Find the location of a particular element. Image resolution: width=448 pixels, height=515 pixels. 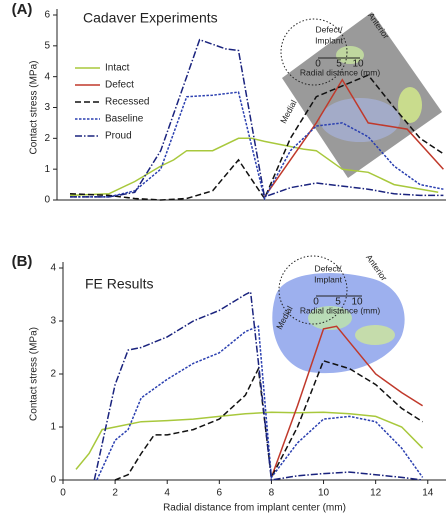

chart-title: Cadaver Experiments is located at coordinates (150, 18).